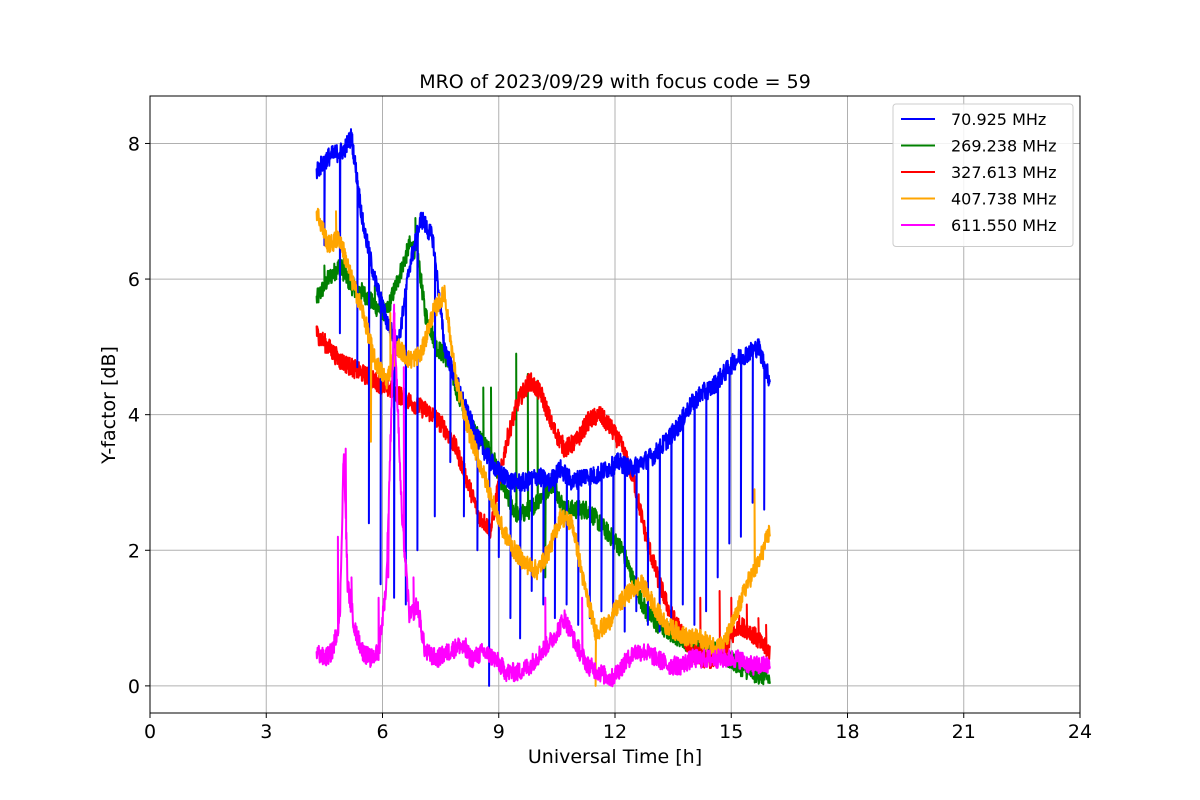 The width and height of the screenshot is (1200, 800). What do you see at coordinates (1080, 732) in the screenshot?
I see `x-tick-label: 24` at bounding box center [1080, 732].